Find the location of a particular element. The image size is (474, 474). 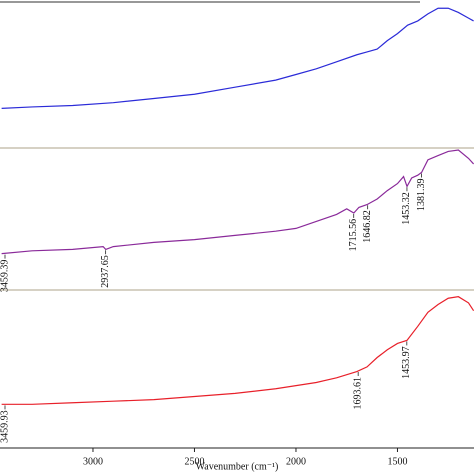

peak-label: 1381.39 is located at coordinates (421, 194).